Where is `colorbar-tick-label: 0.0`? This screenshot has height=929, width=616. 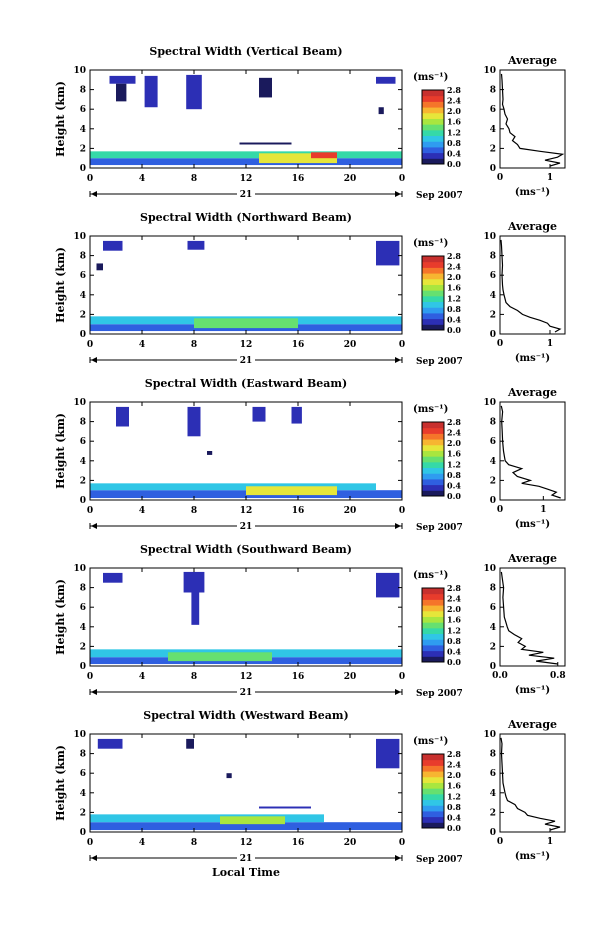
colorbar-tick-label: 0.0 is located at coordinates (454, 662).